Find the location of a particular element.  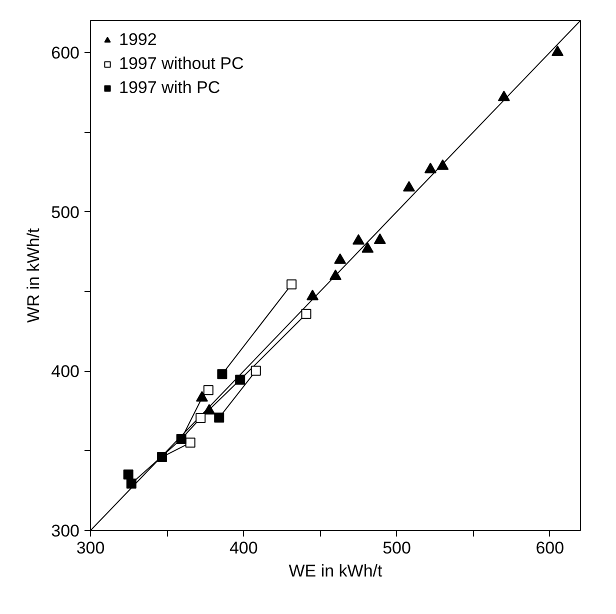

y-tick-label: 300 is located at coordinates (65, 531).